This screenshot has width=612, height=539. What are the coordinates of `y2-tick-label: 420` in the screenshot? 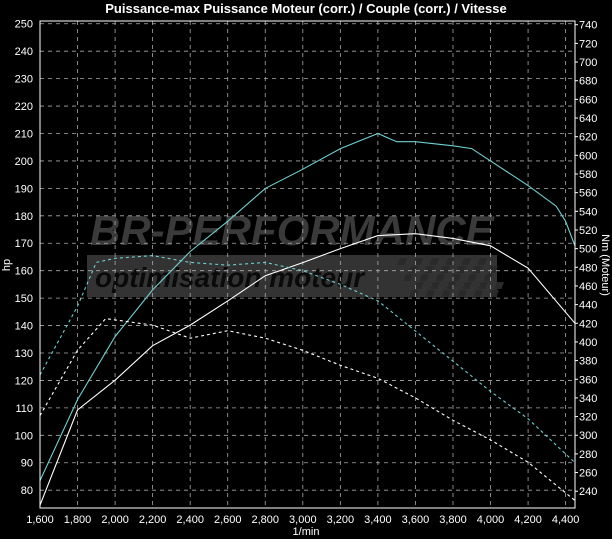 It's located at (588, 324).